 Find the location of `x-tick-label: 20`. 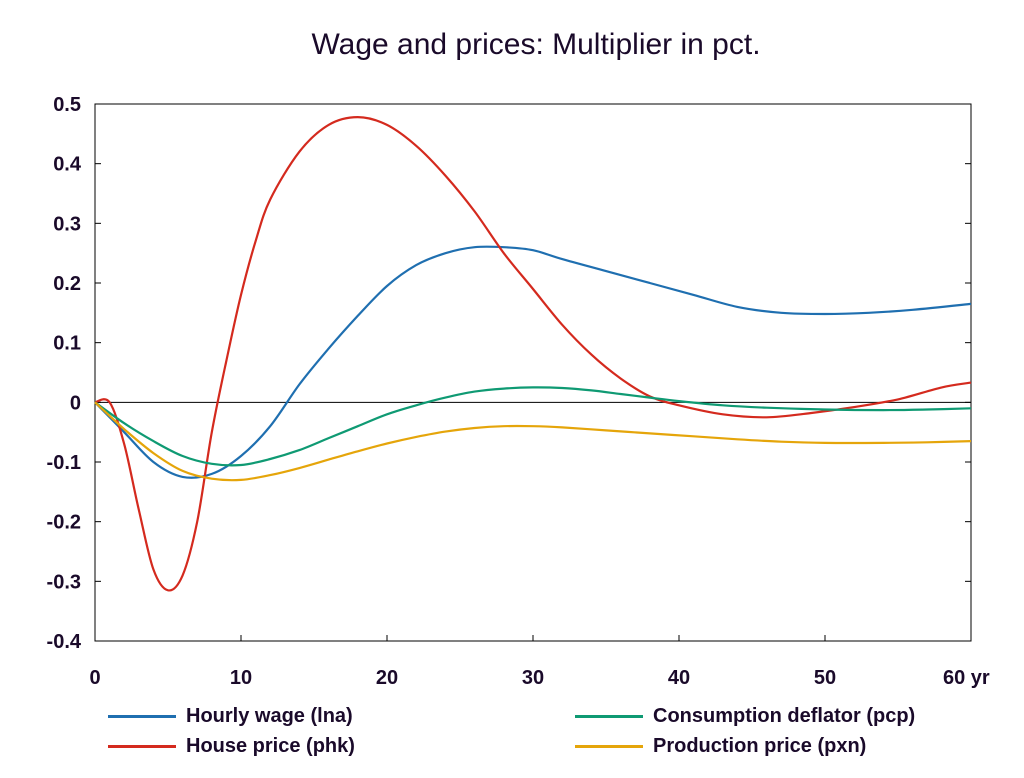

x-tick-label: 20 is located at coordinates (387, 678).